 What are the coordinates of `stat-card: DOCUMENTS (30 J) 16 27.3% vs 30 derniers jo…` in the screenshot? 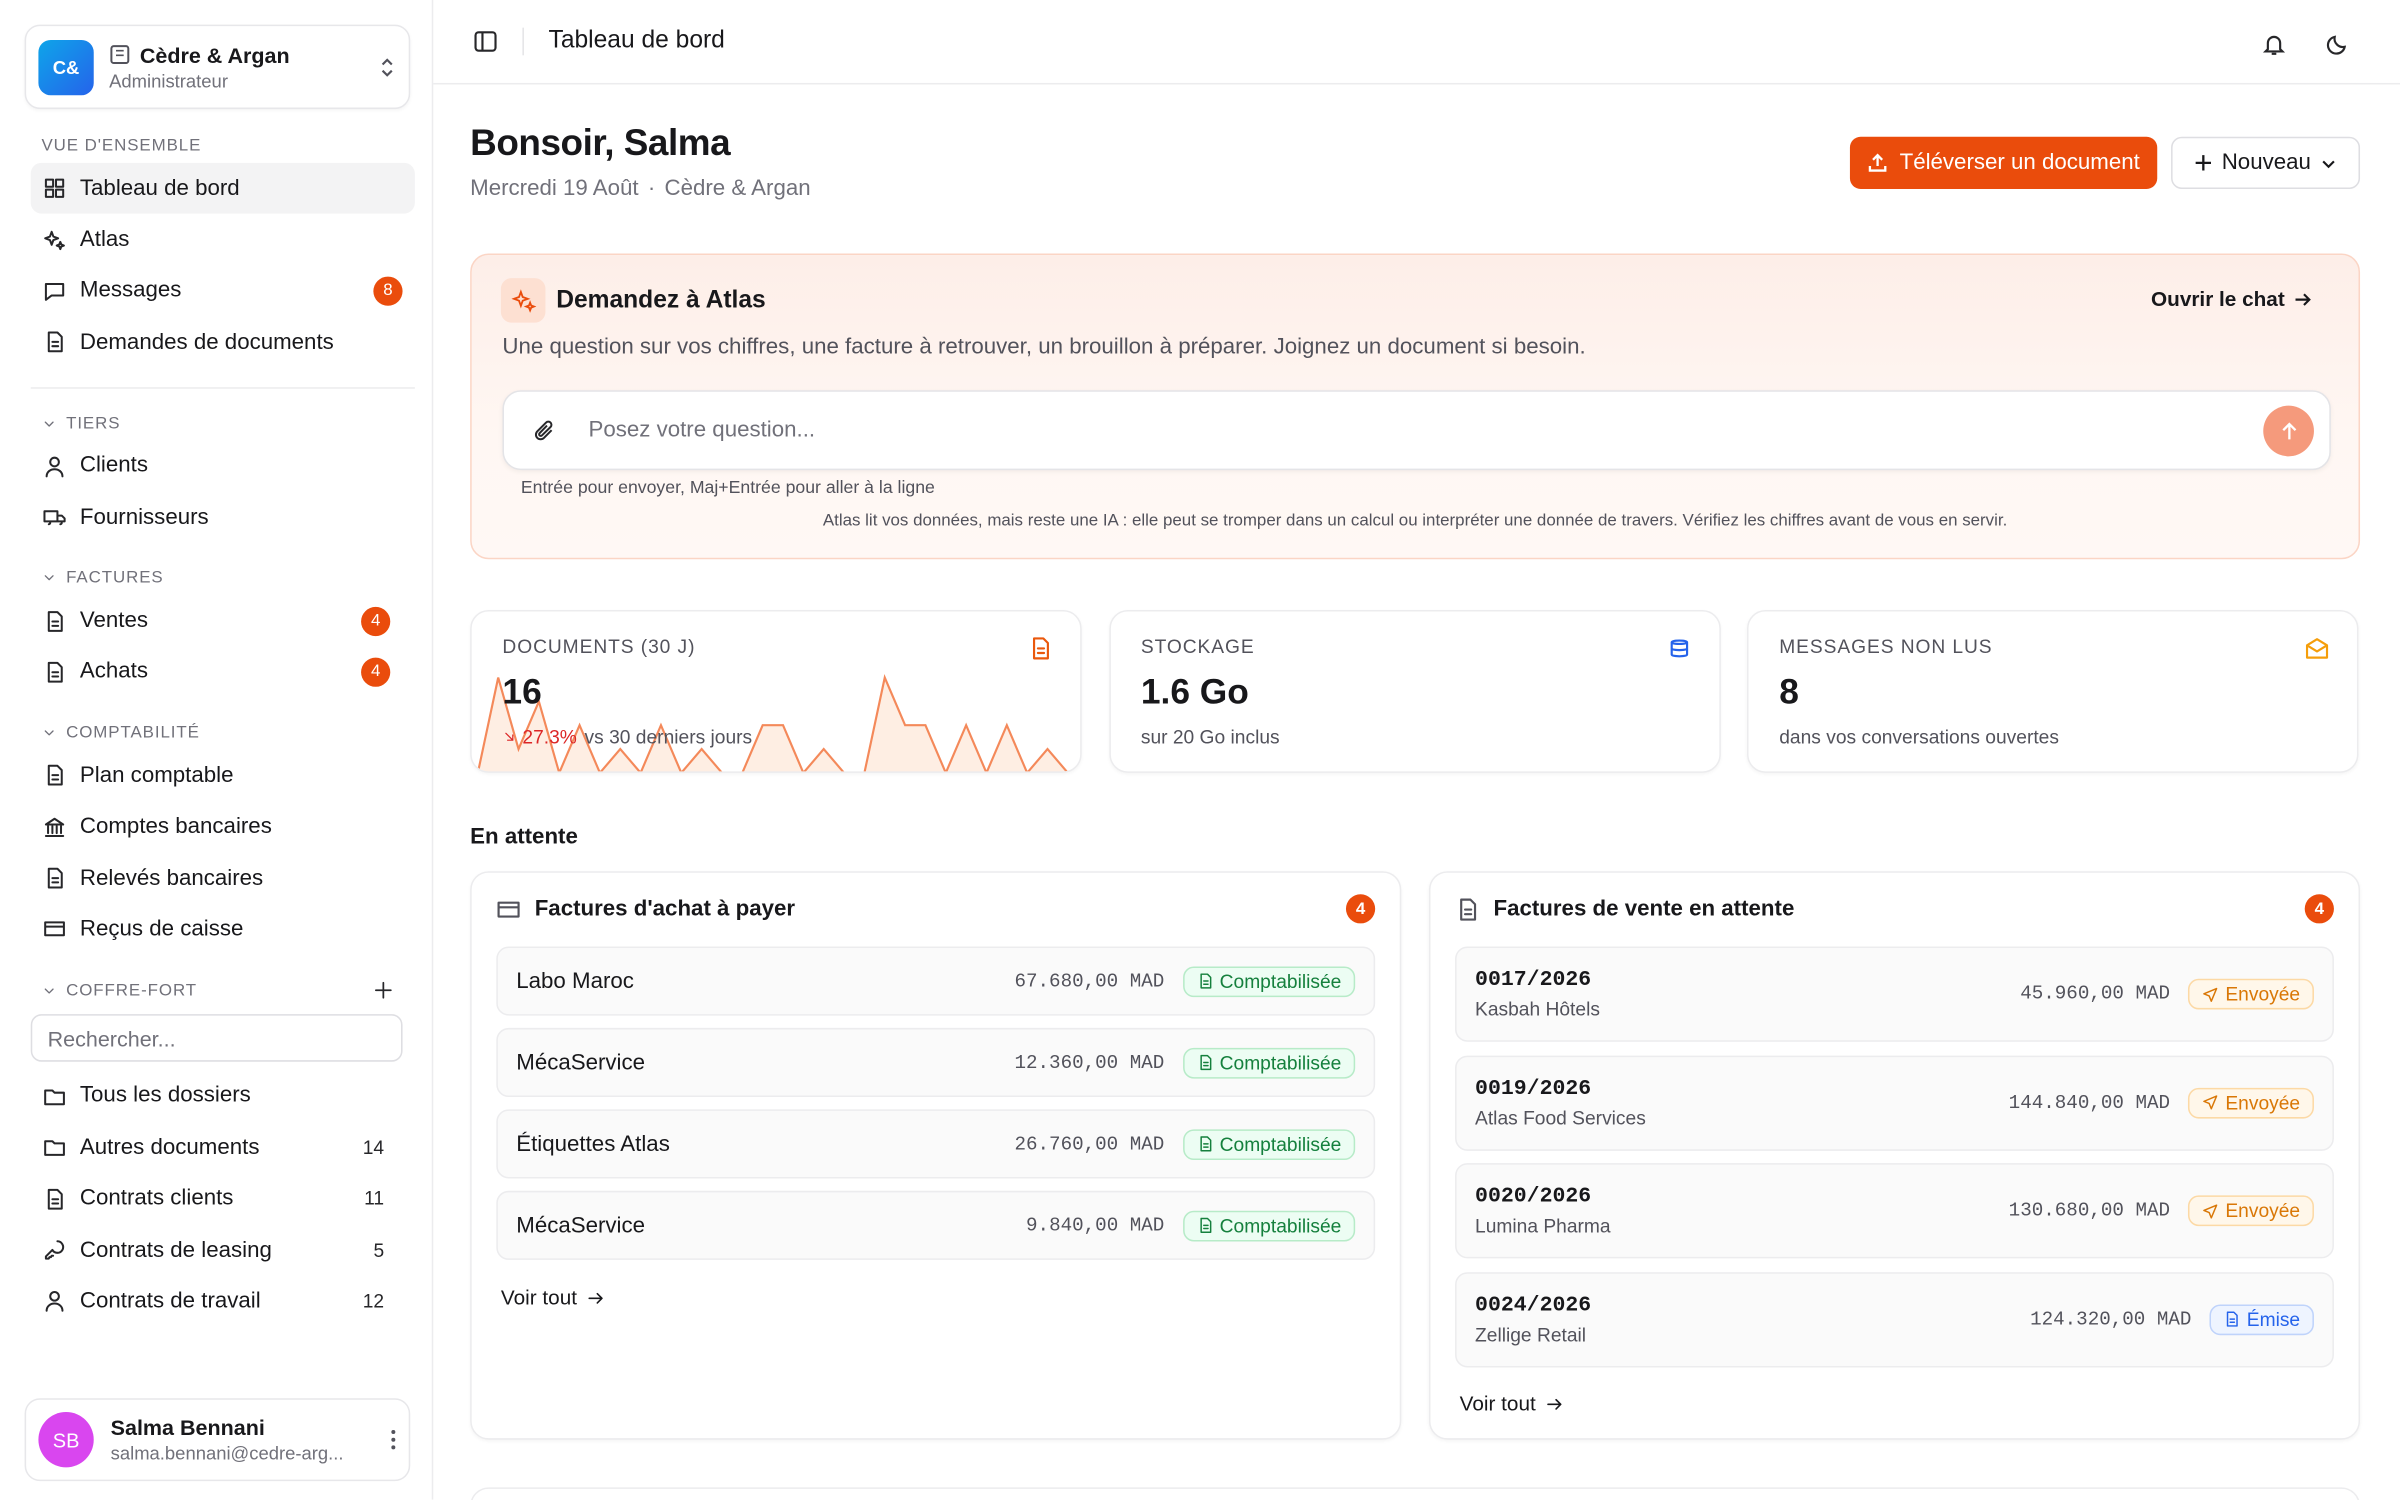 It's located at (776, 691).